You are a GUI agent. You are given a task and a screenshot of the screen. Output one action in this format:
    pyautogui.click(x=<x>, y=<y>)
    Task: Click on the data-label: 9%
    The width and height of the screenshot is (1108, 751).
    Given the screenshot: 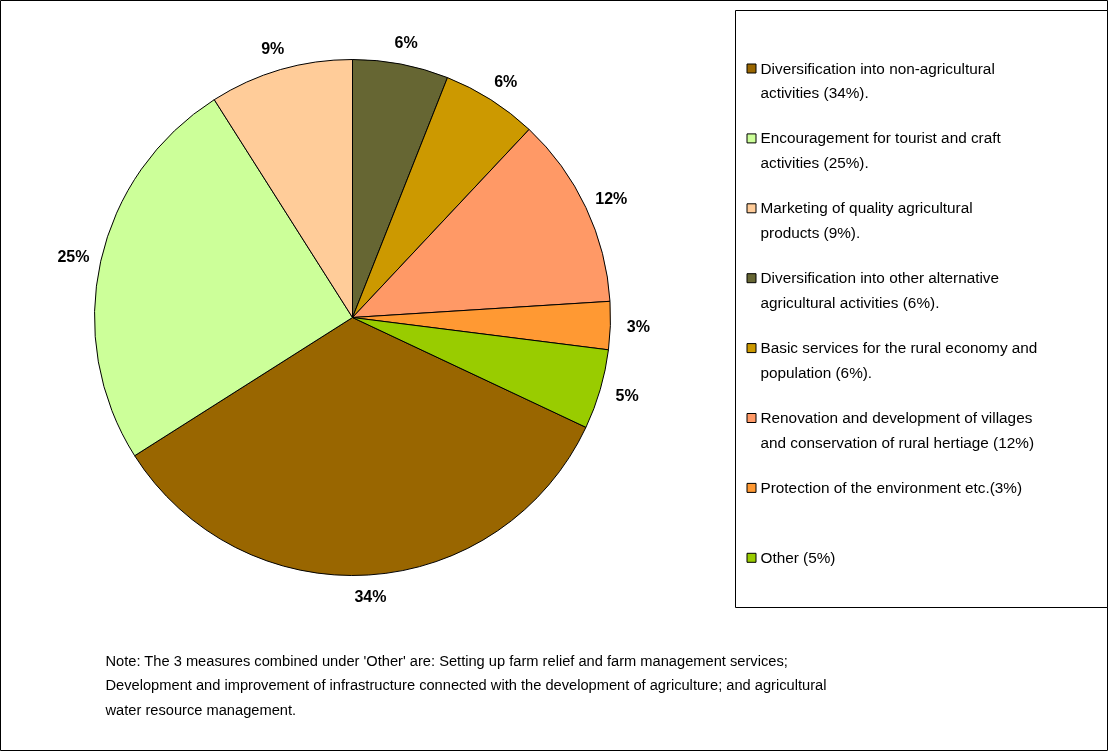 What is the action you would take?
    pyautogui.click(x=273, y=49)
    